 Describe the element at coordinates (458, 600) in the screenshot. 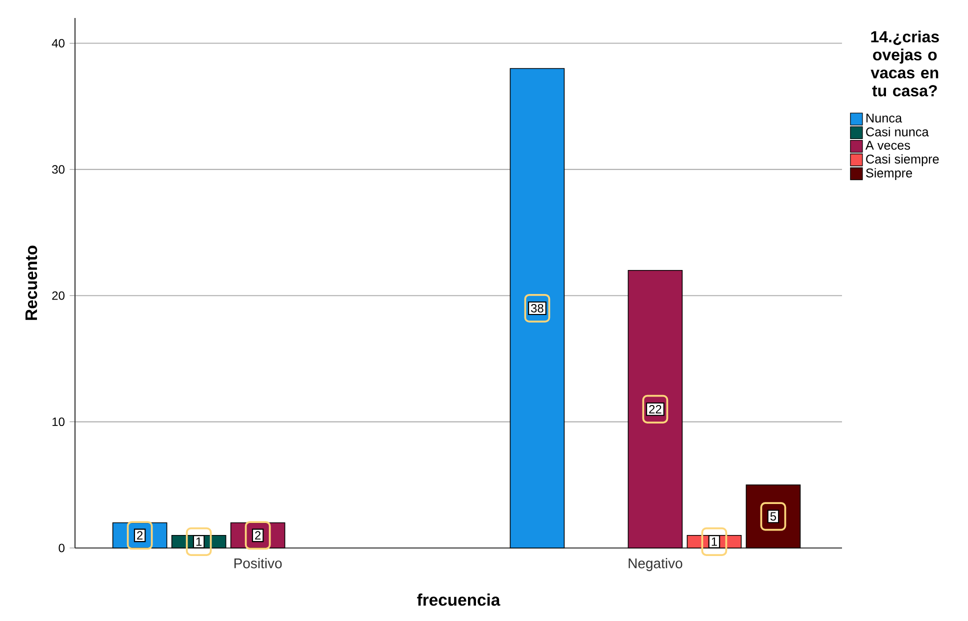

I see `x-axis-title: frecuencia` at that location.